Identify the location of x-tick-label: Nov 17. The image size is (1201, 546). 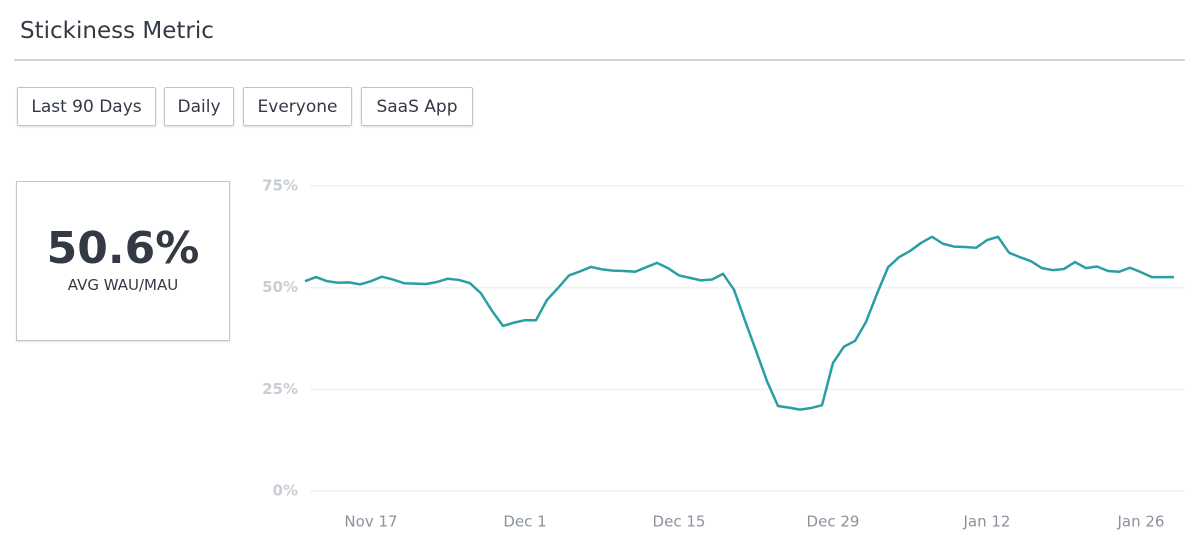
(370, 522).